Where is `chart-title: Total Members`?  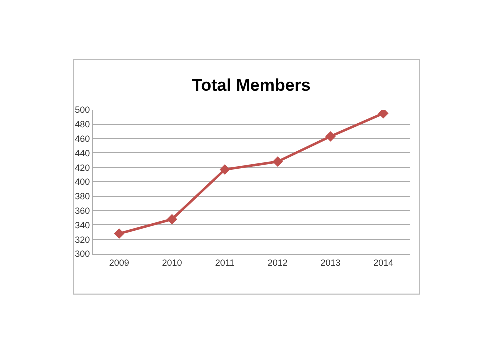 chart-title: Total Members is located at coordinates (251, 85).